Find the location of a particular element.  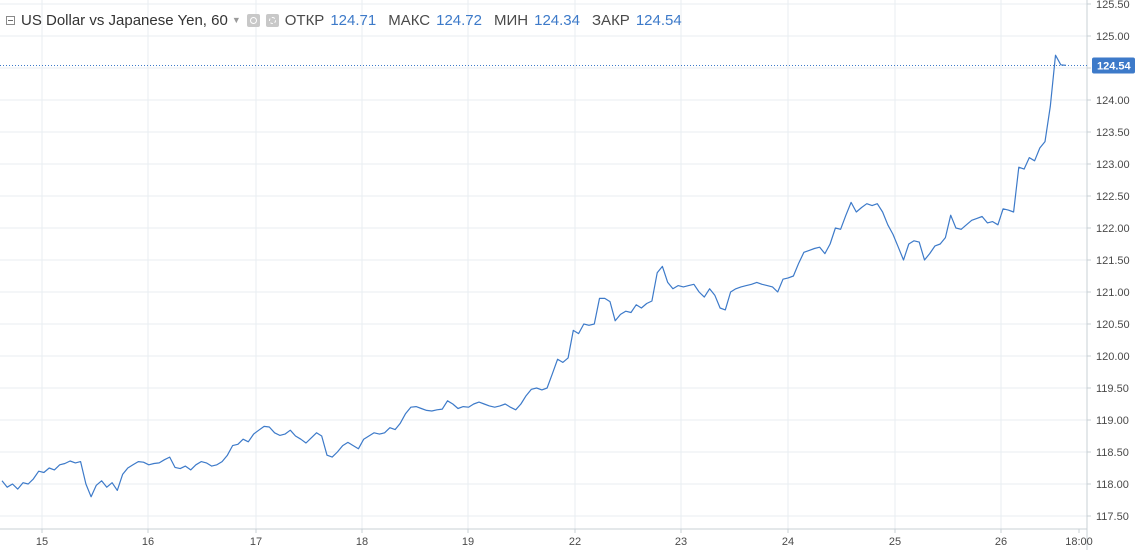

time-tick-label: 16 is located at coordinates (148, 542).